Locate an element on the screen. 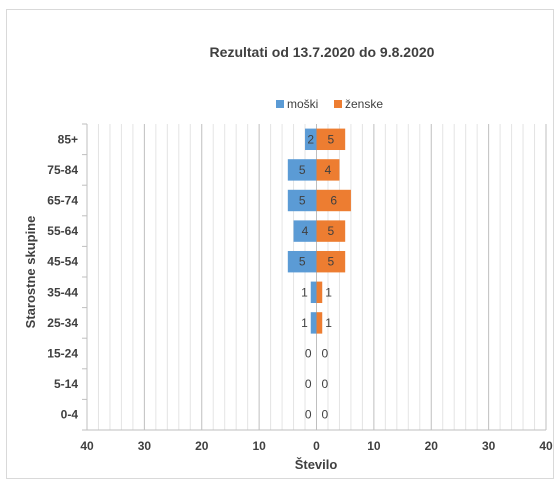 The height and width of the screenshot is (479, 560). y-axis-title: Starostne skupine is located at coordinates (30, 272).